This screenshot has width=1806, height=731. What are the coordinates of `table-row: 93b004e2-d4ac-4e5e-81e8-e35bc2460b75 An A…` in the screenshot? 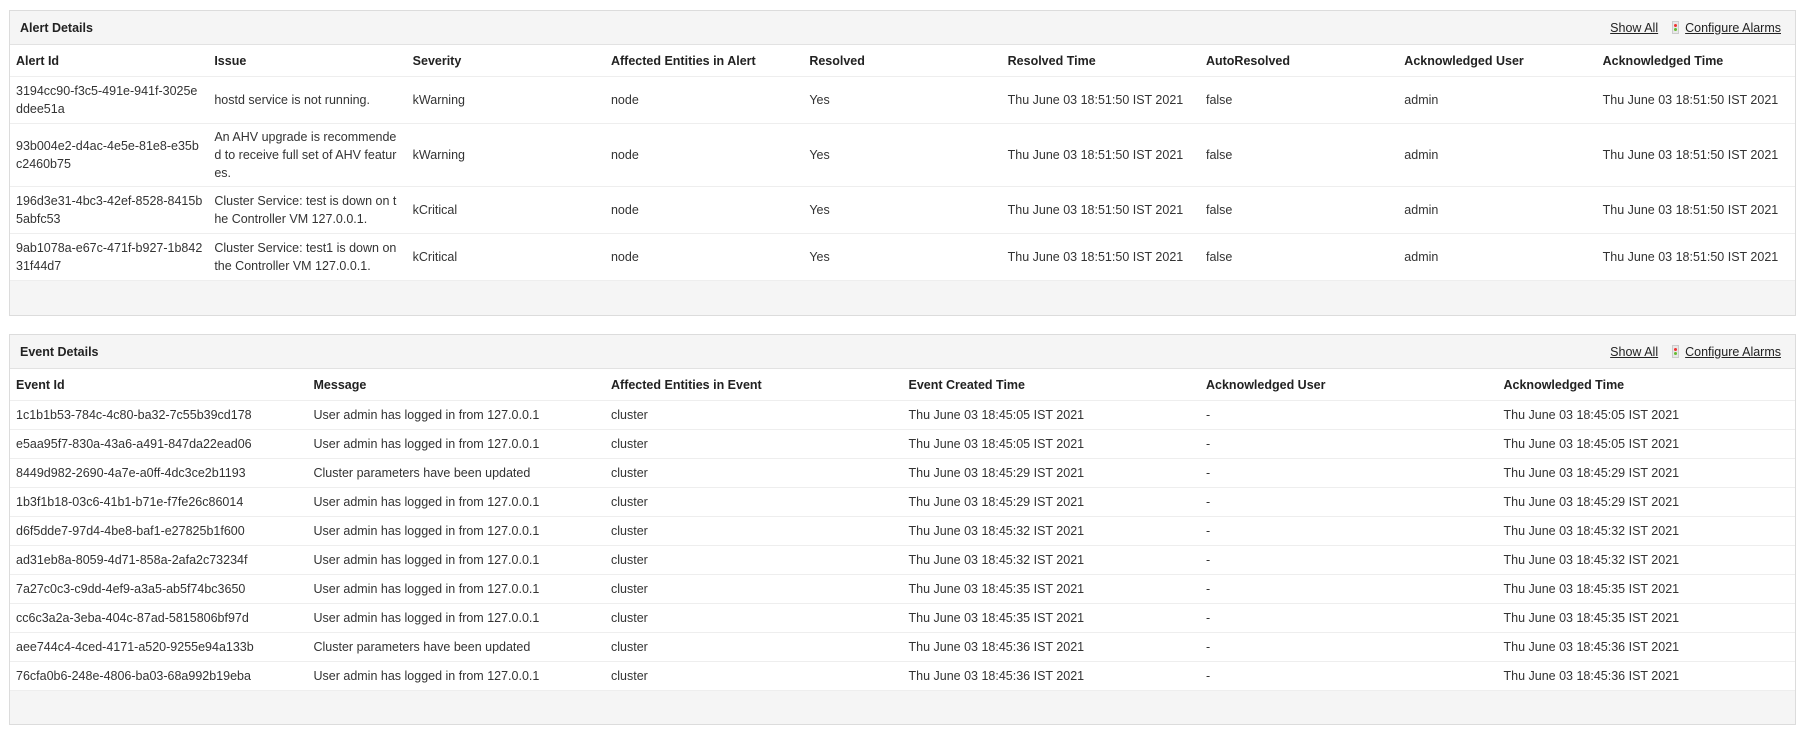 It's located at (902, 155).